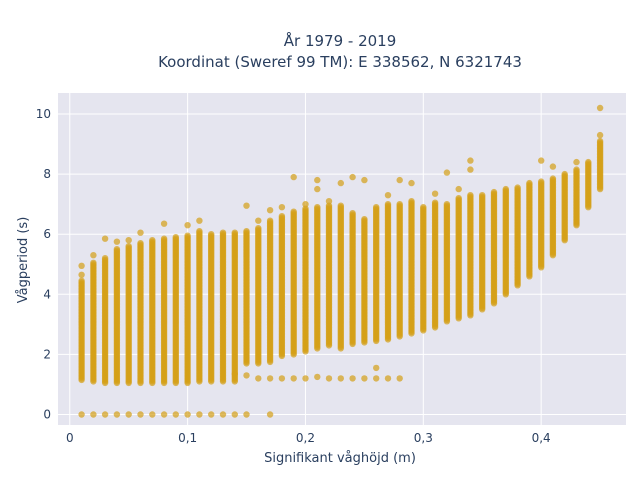 This screenshot has width=640, height=480. What do you see at coordinates (47, 174) in the screenshot?
I see `y-tick-label: 8` at bounding box center [47, 174].